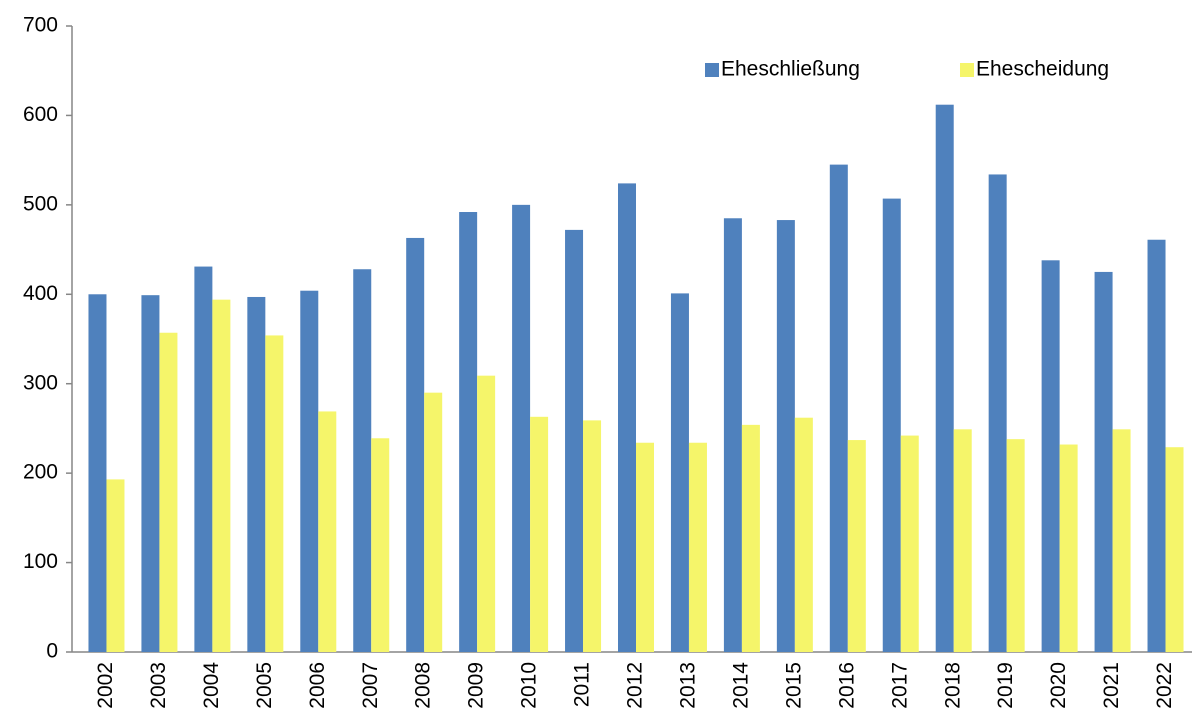  What do you see at coordinates (40, 114) in the screenshot?
I see `y-tick-label: 600` at bounding box center [40, 114].